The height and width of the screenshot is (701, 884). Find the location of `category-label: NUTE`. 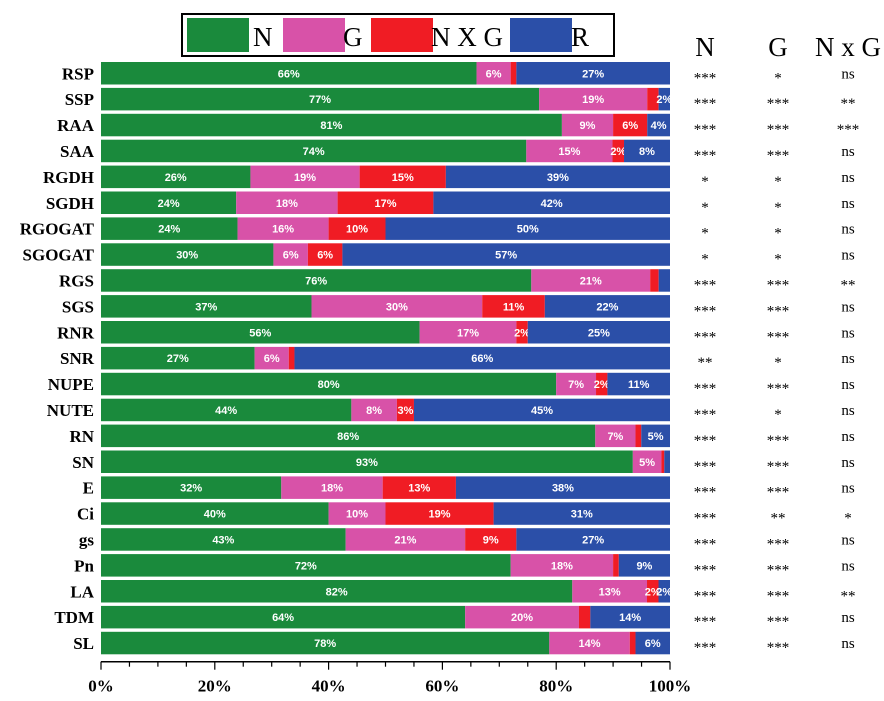

category-label: NUTE is located at coordinates (70, 410).